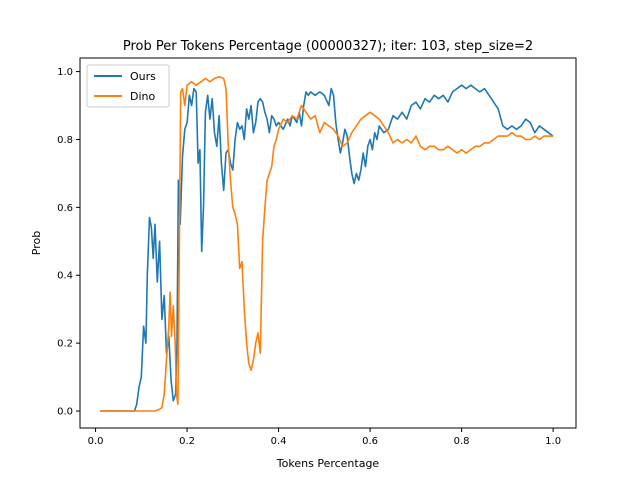 Image resolution: width=640 pixels, height=480 pixels. I want to click on y-tick-label: 0.6, so click(65, 208).